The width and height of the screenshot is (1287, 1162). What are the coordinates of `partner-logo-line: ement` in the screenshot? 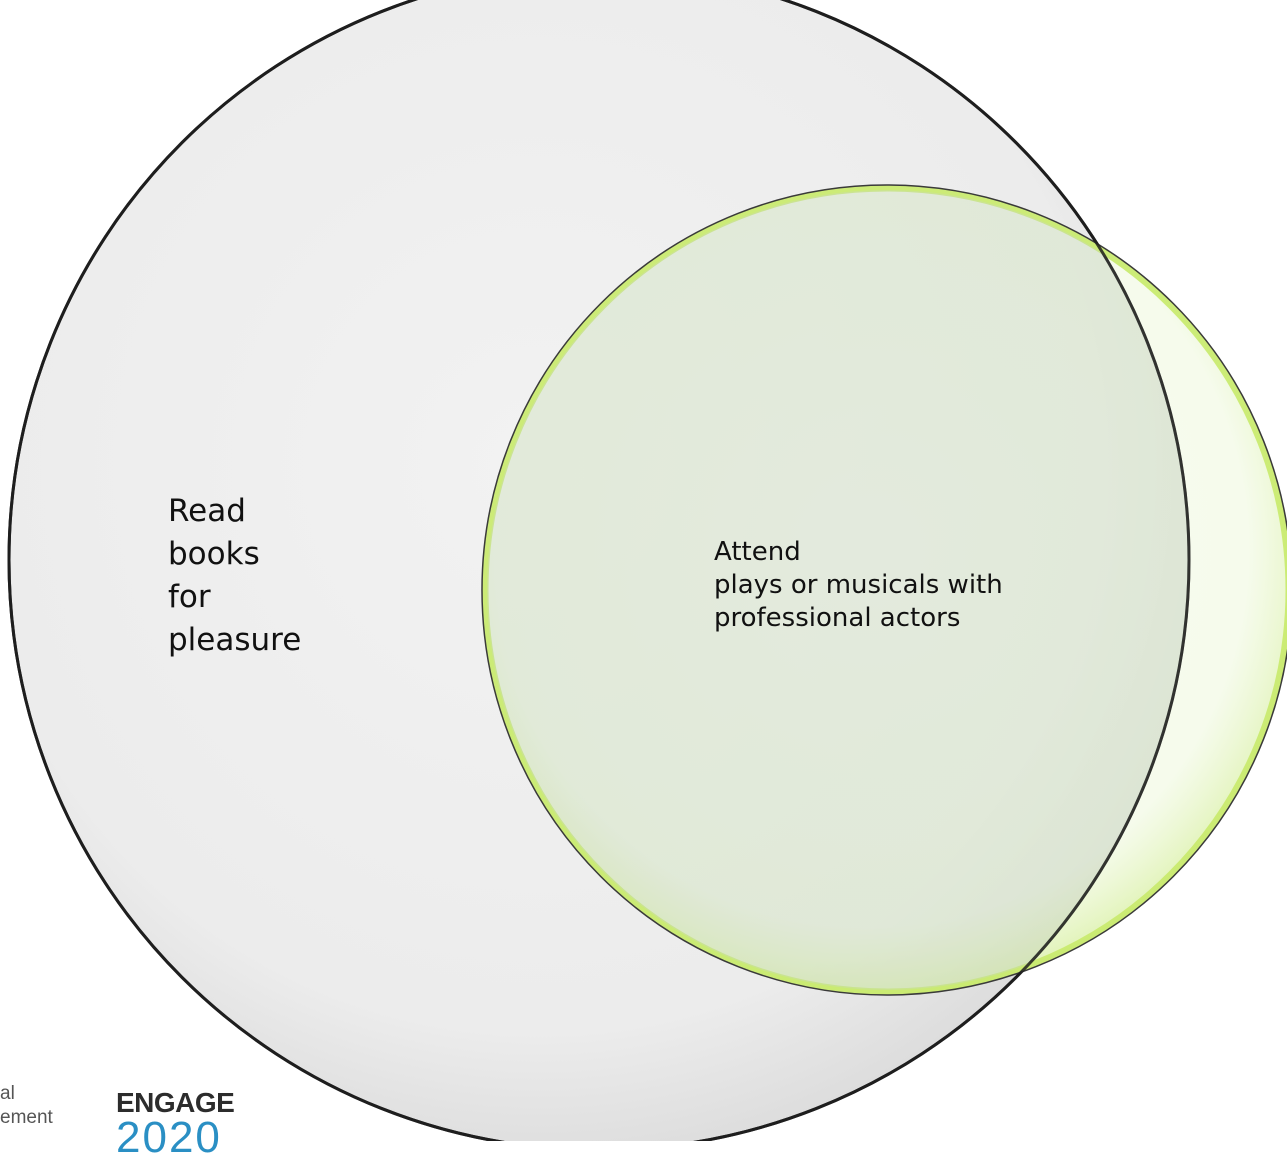 It's located at (26, 1117).